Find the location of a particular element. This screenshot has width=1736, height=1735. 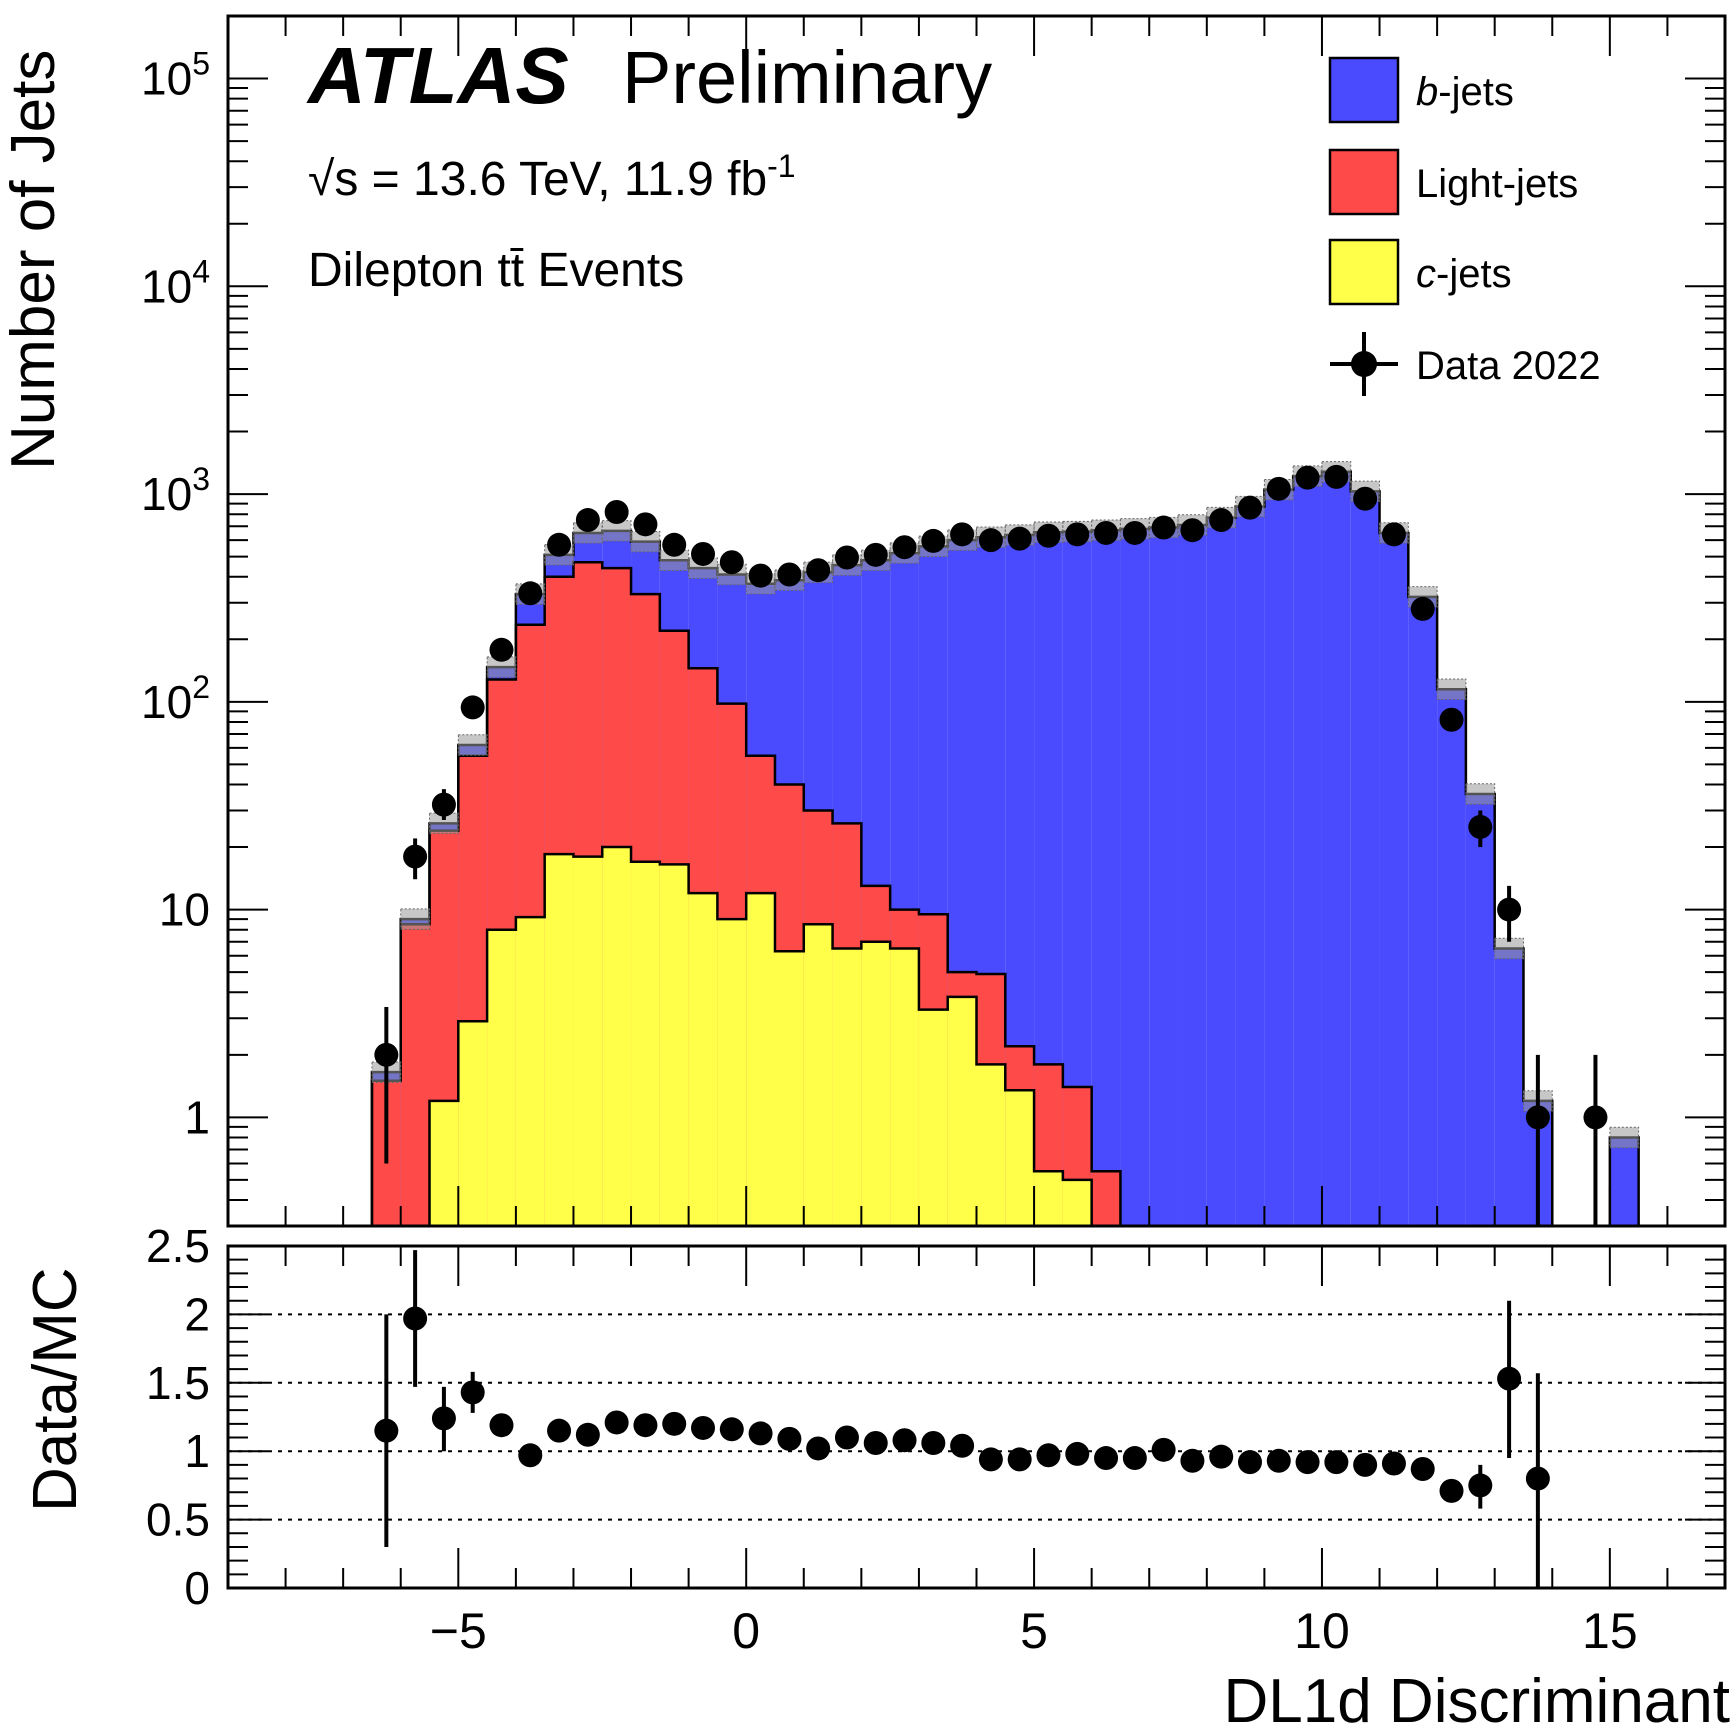

y-axis-title-ratio: Data/MC is located at coordinates (55, 1389).